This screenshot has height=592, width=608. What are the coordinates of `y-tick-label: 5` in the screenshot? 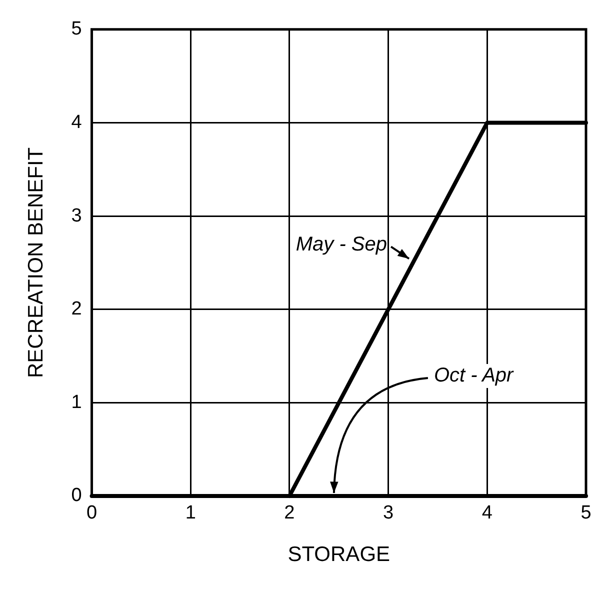 It's located at (76, 29).